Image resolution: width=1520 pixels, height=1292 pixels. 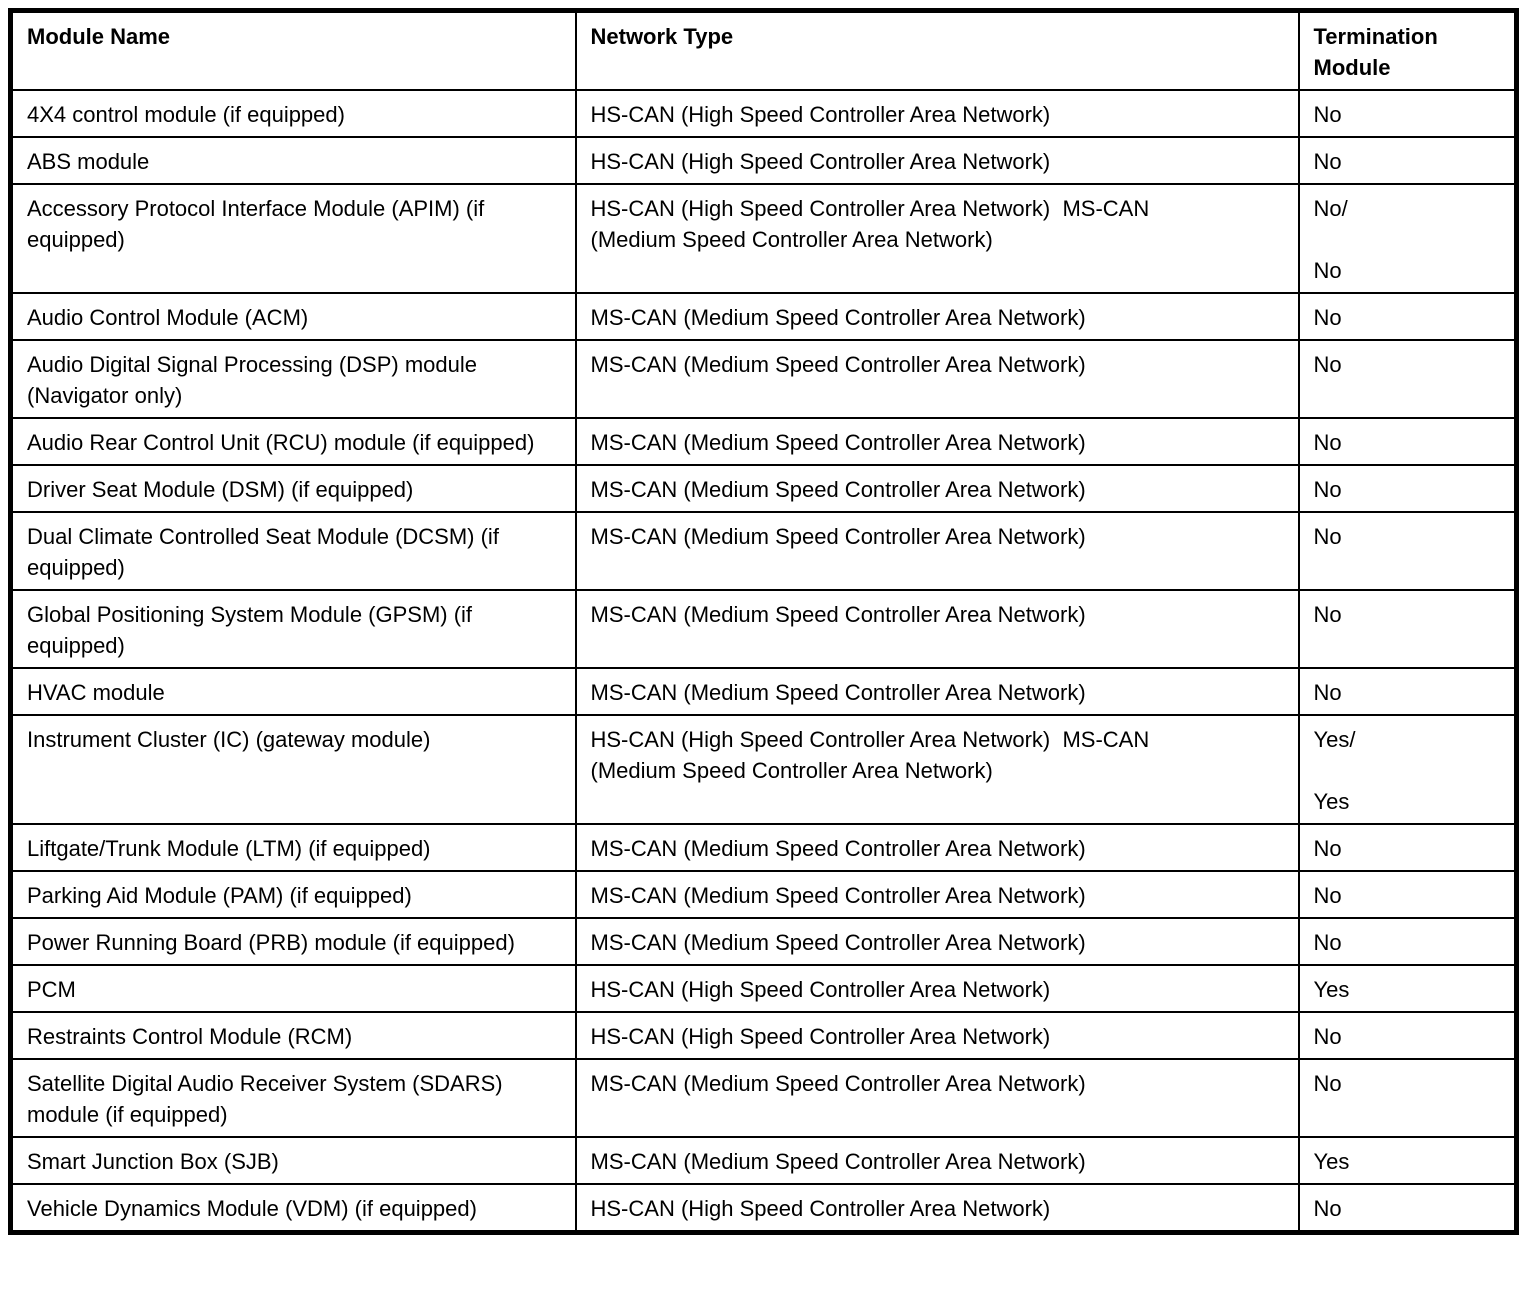 What do you see at coordinates (1407, 769) in the screenshot?
I see `termination-module-cell: Yes/ Yes` at bounding box center [1407, 769].